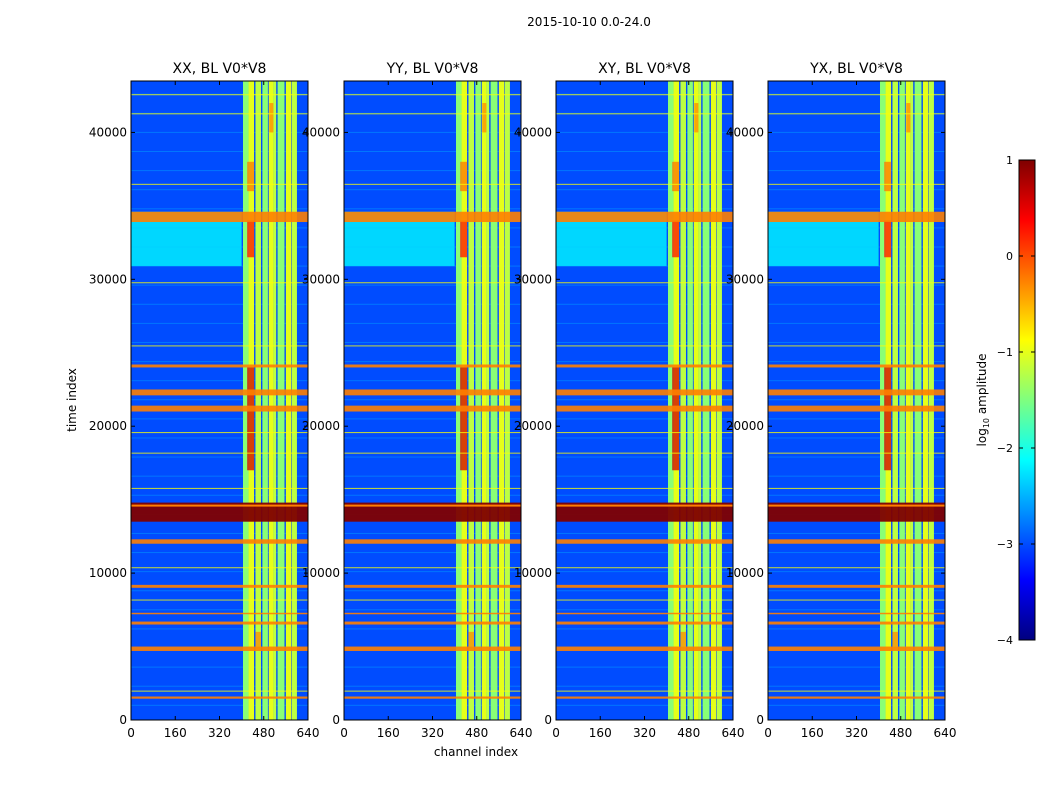 The width and height of the screenshot is (1050, 800). I want to click on colorbar-tick-label: −1, so click(1005, 352).